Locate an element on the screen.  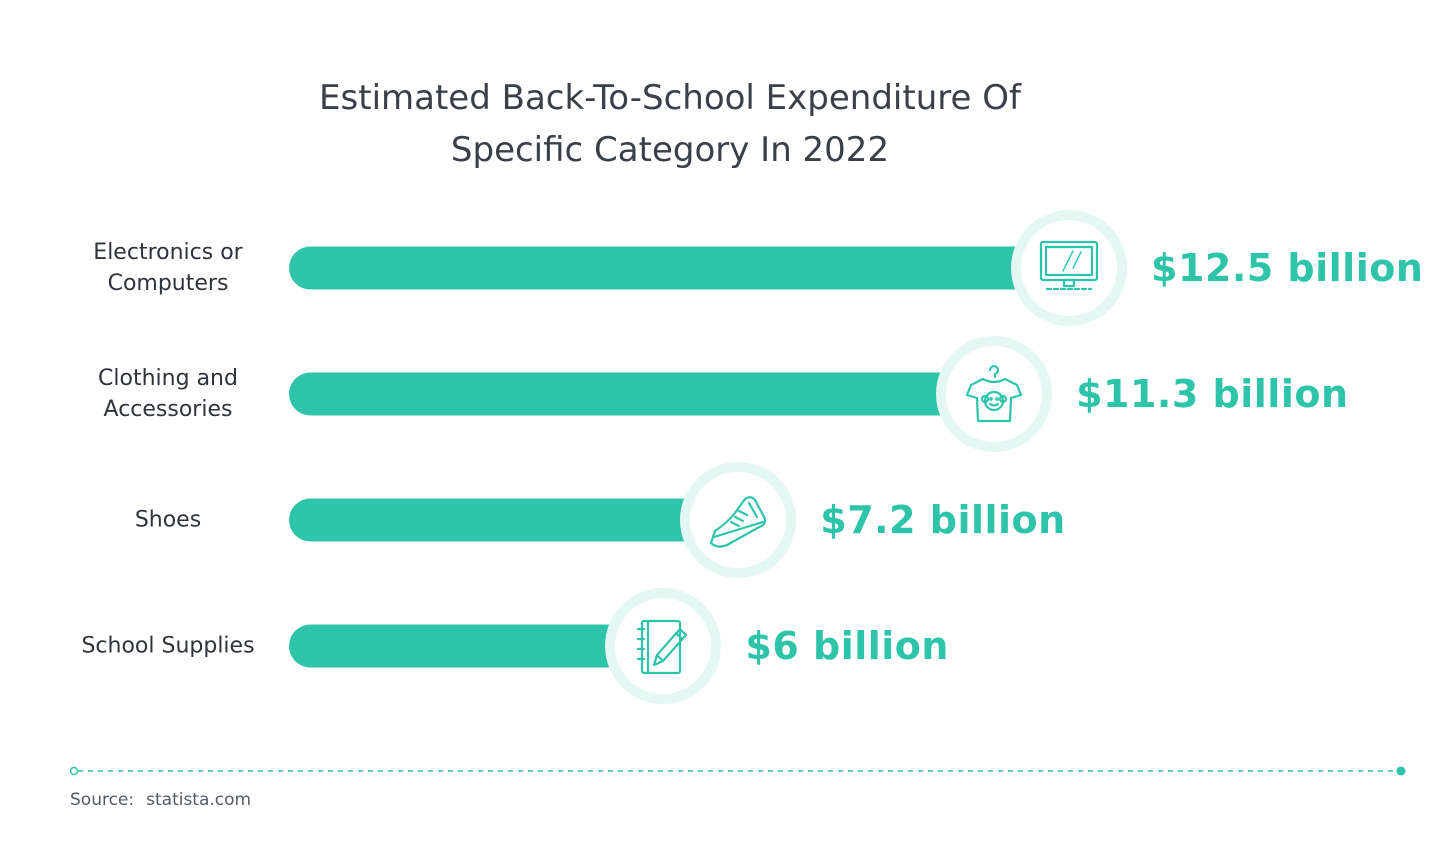
category-label-line: Electronics or is located at coordinates (168, 252).